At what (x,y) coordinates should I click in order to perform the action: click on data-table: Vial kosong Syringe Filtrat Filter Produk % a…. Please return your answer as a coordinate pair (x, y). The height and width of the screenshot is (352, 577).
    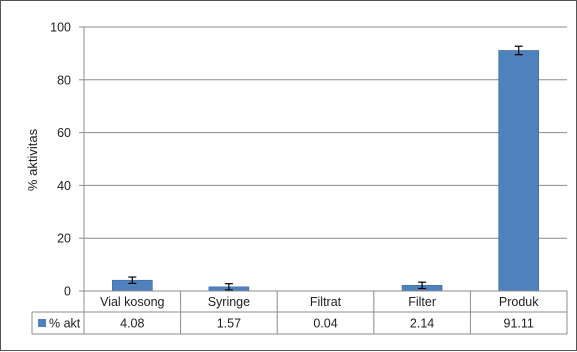
    Looking at the image, I should click on (299, 312).